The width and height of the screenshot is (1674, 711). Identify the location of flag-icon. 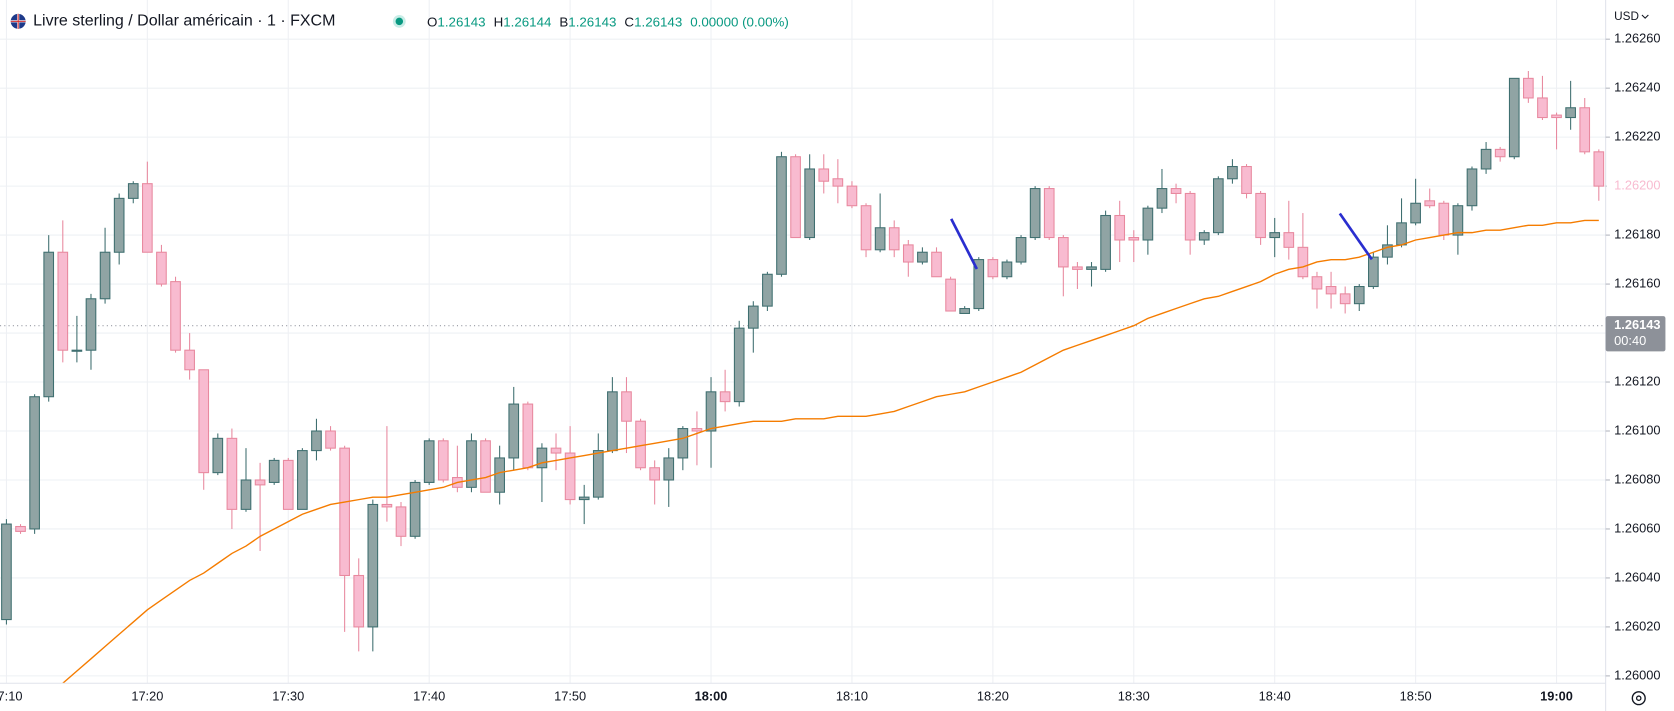
(18, 21).